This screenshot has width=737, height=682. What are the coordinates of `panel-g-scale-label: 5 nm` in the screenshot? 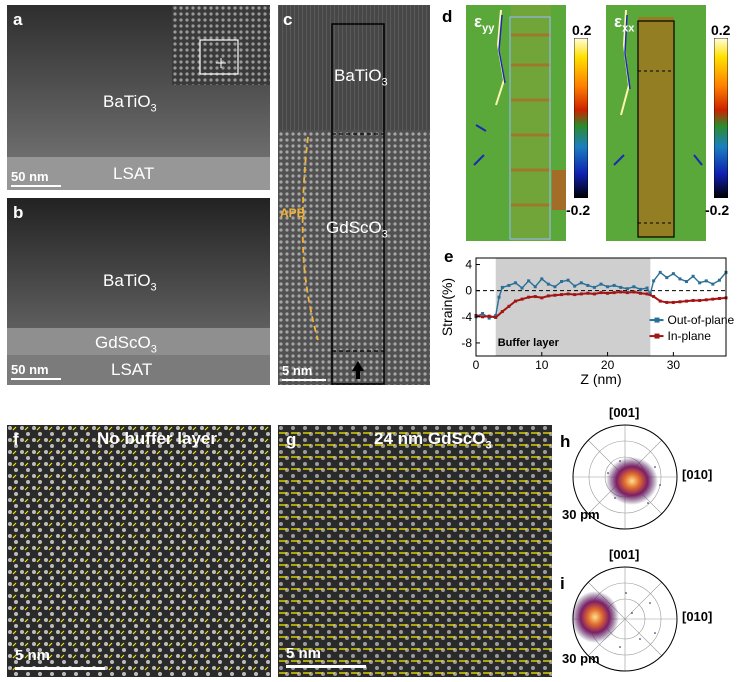 It's located at (304, 653).